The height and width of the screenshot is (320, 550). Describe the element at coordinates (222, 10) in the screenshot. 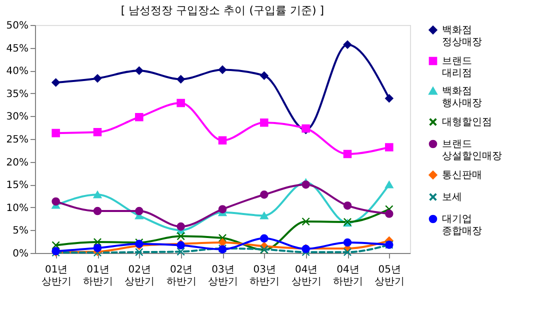

I see `chart-title: [ 남성정장 구입장소 추이 (구입률 기준) ]` at that location.